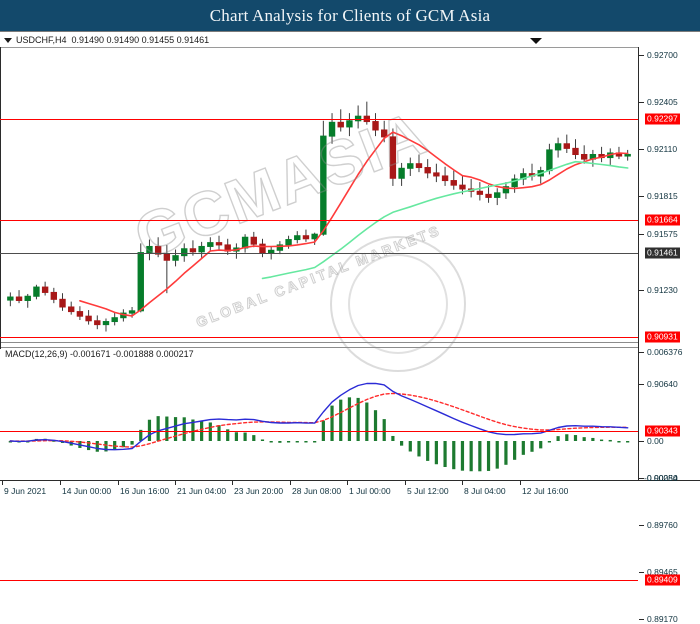 The height and width of the screenshot is (624, 700). Describe the element at coordinates (662, 253) in the screenshot. I see `current-price-tag: 0.91461` at that location.